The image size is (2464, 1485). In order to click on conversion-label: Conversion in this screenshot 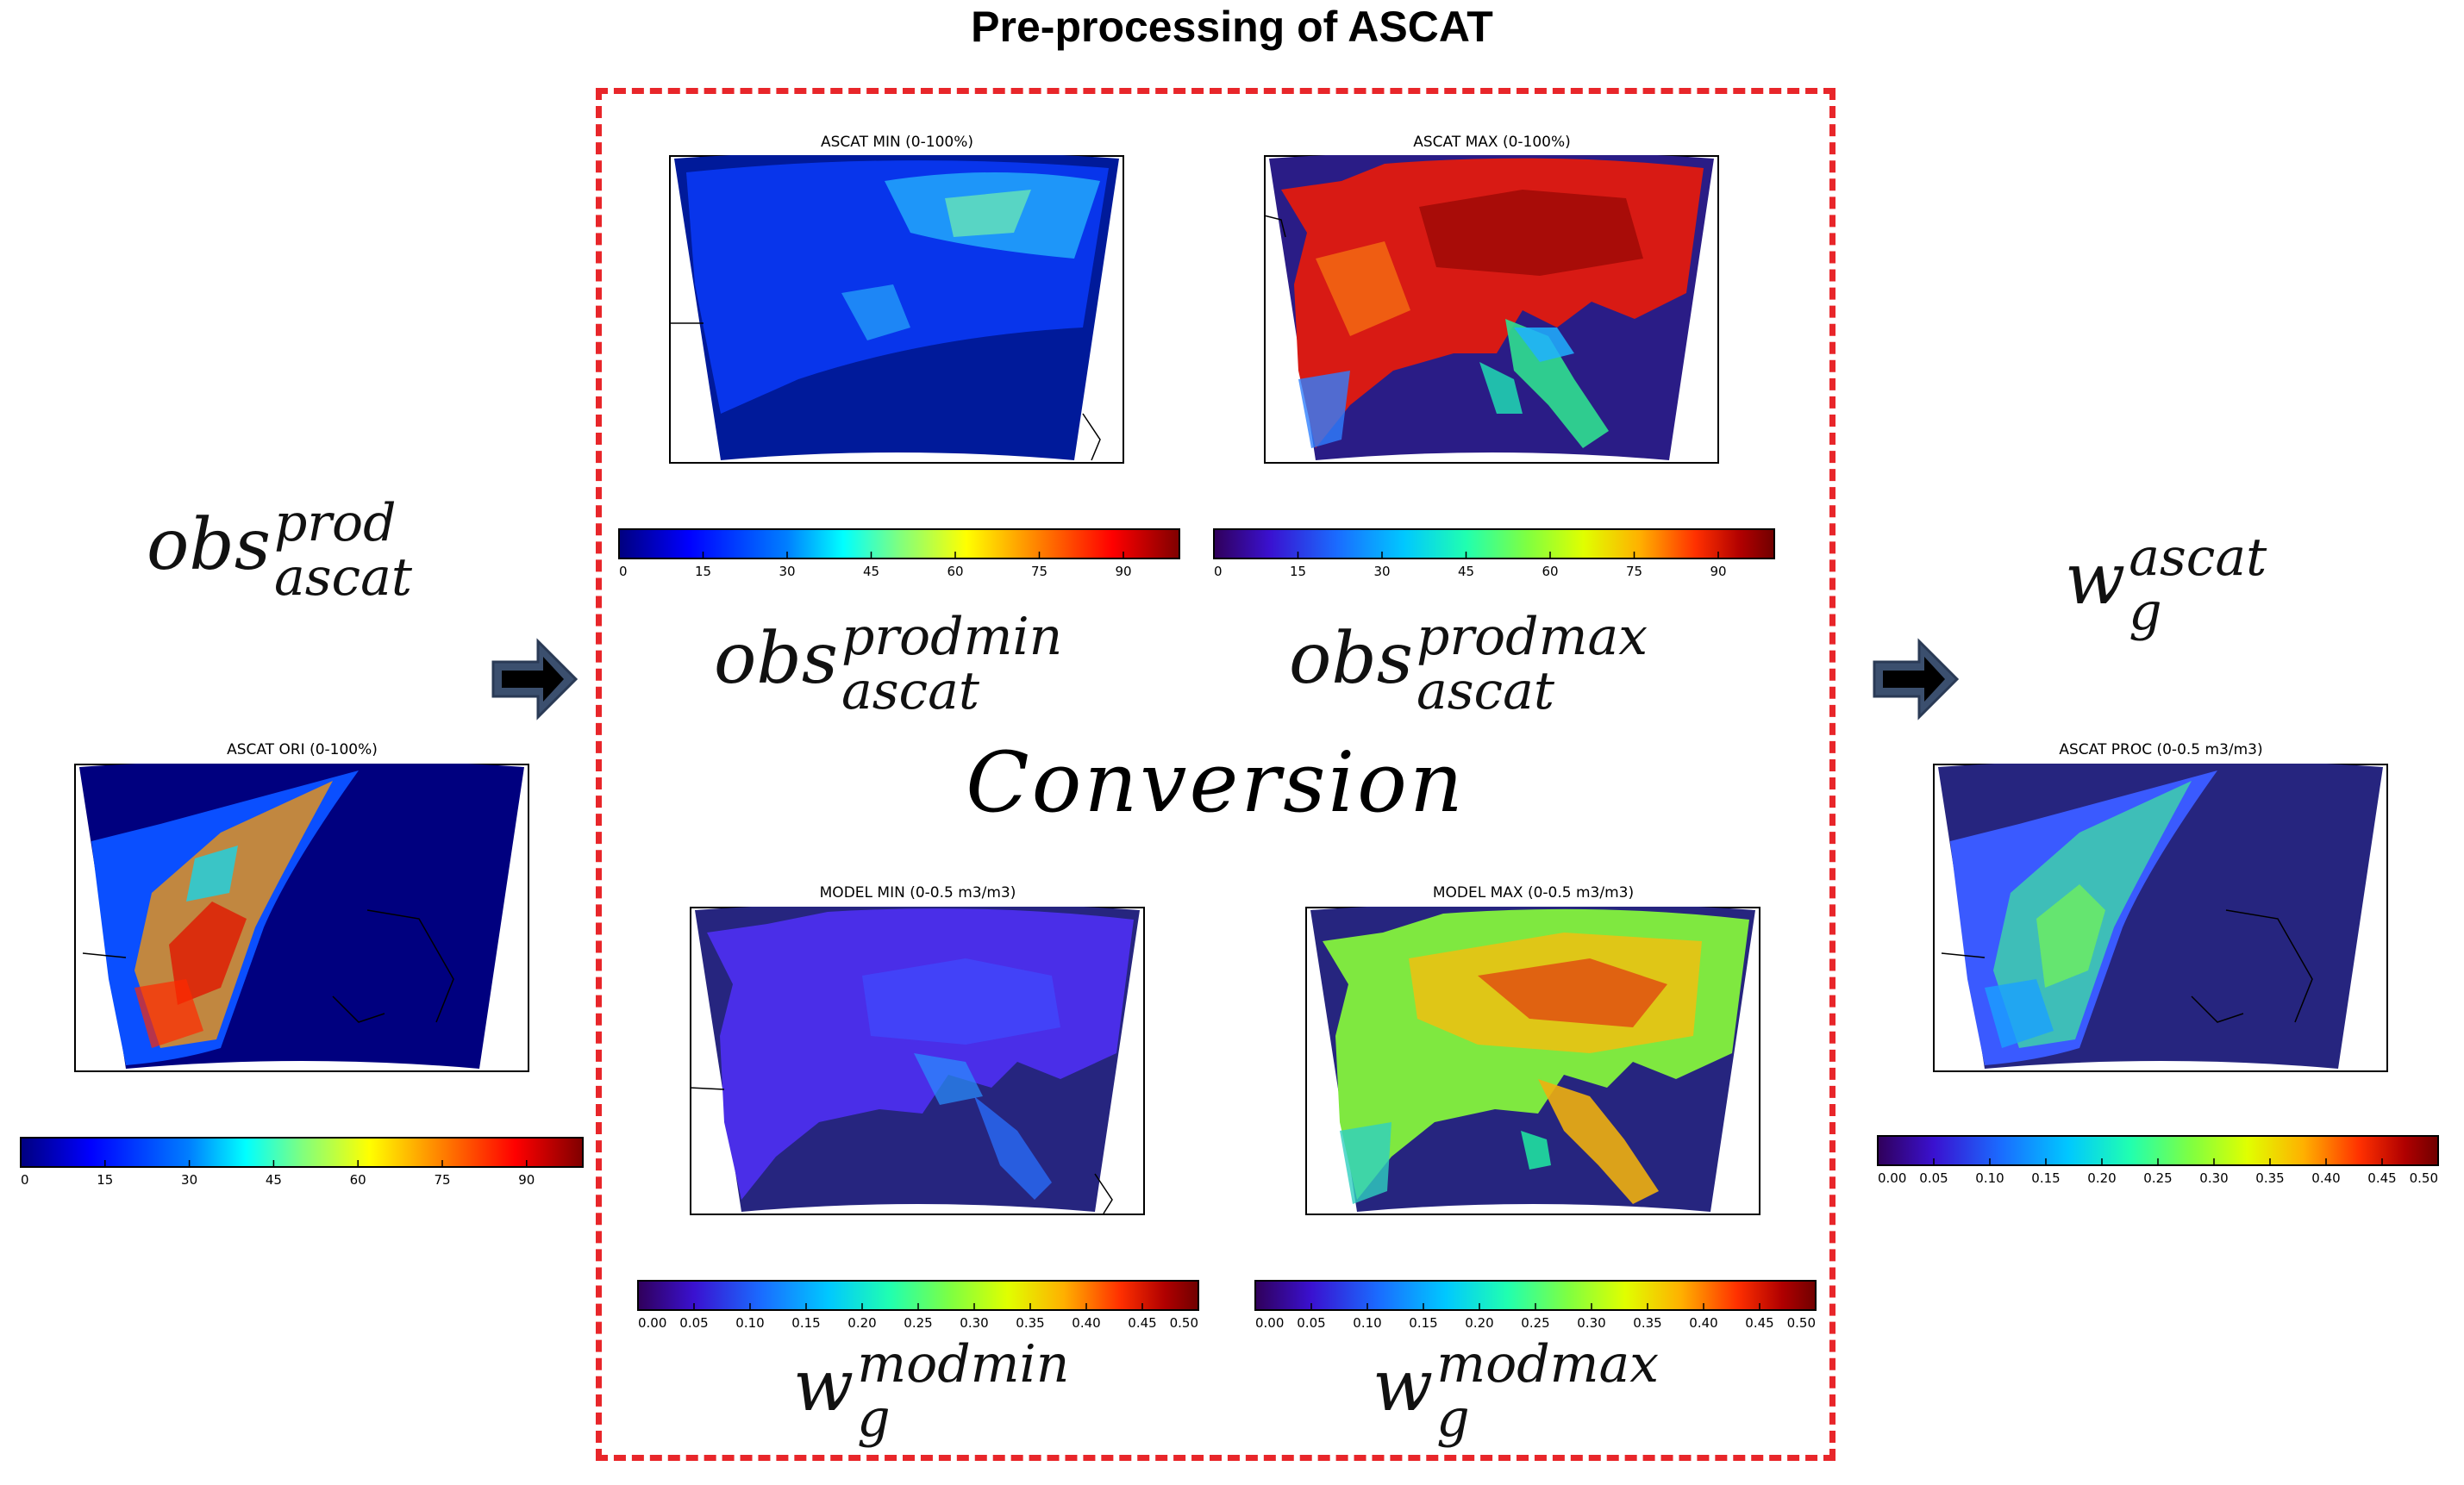, I will do `click(1216, 782)`.